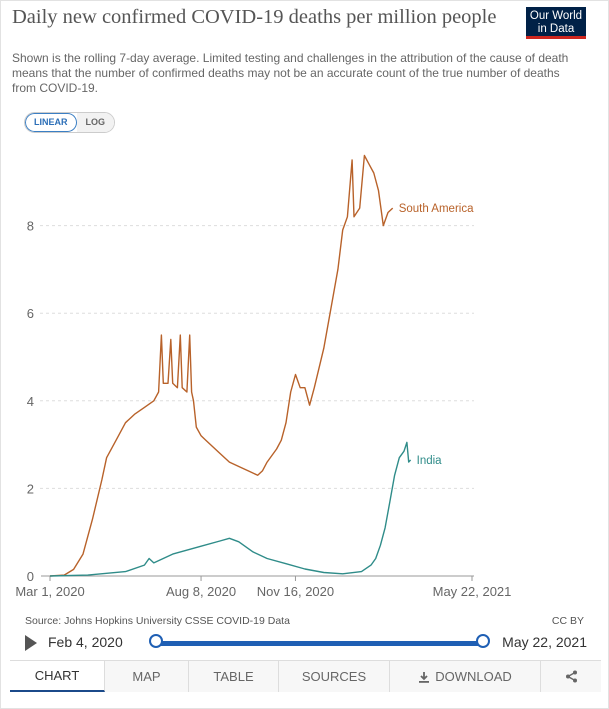 This screenshot has width=609, height=709. I want to click on play-icon, so click(31, 643).